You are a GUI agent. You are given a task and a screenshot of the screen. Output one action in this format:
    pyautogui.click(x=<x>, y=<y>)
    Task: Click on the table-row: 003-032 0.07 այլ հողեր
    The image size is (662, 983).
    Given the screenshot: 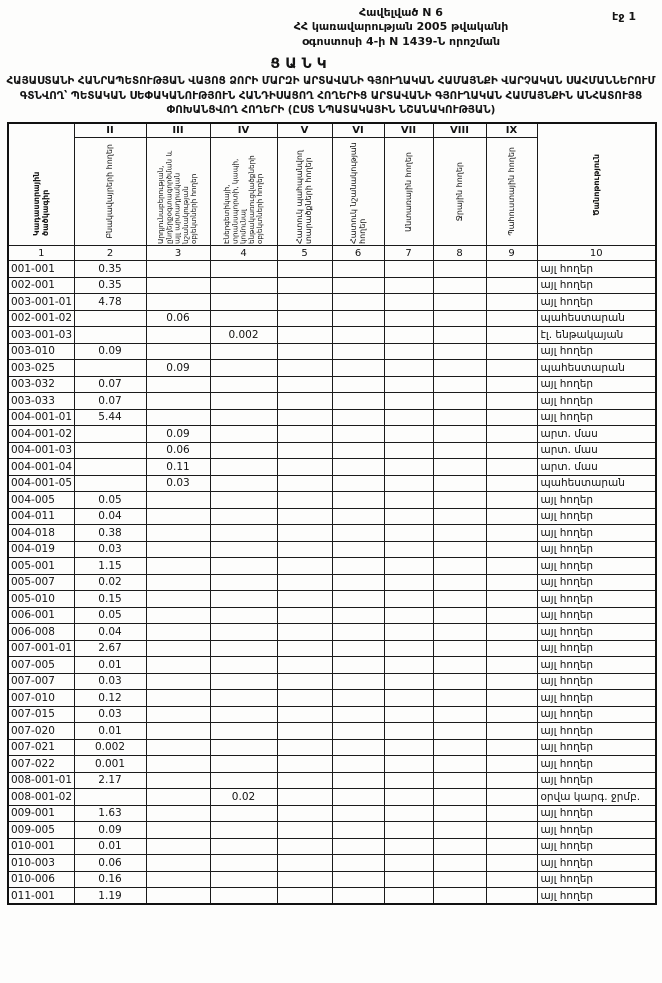 What is the action you would take?
    pyautogui.click(x=332, y=384)
    